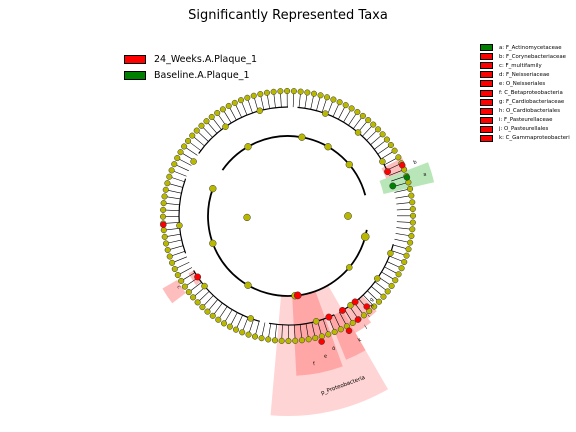 The height and width of the screenshot is (432, 576). Describe the element at coordinates (532, 56) in the screenshot. I see `taxa-label: b: F_Corynebacteriaceae` at that location.